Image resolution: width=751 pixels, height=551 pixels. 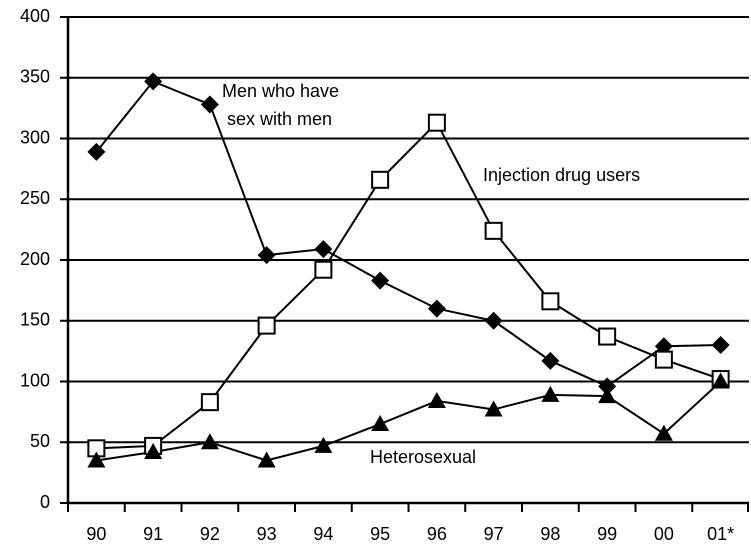 What do you see at coordinates (664, 534) in the screenshot?
I see `x-tick-label: 00` at bounding box center [664, 534].